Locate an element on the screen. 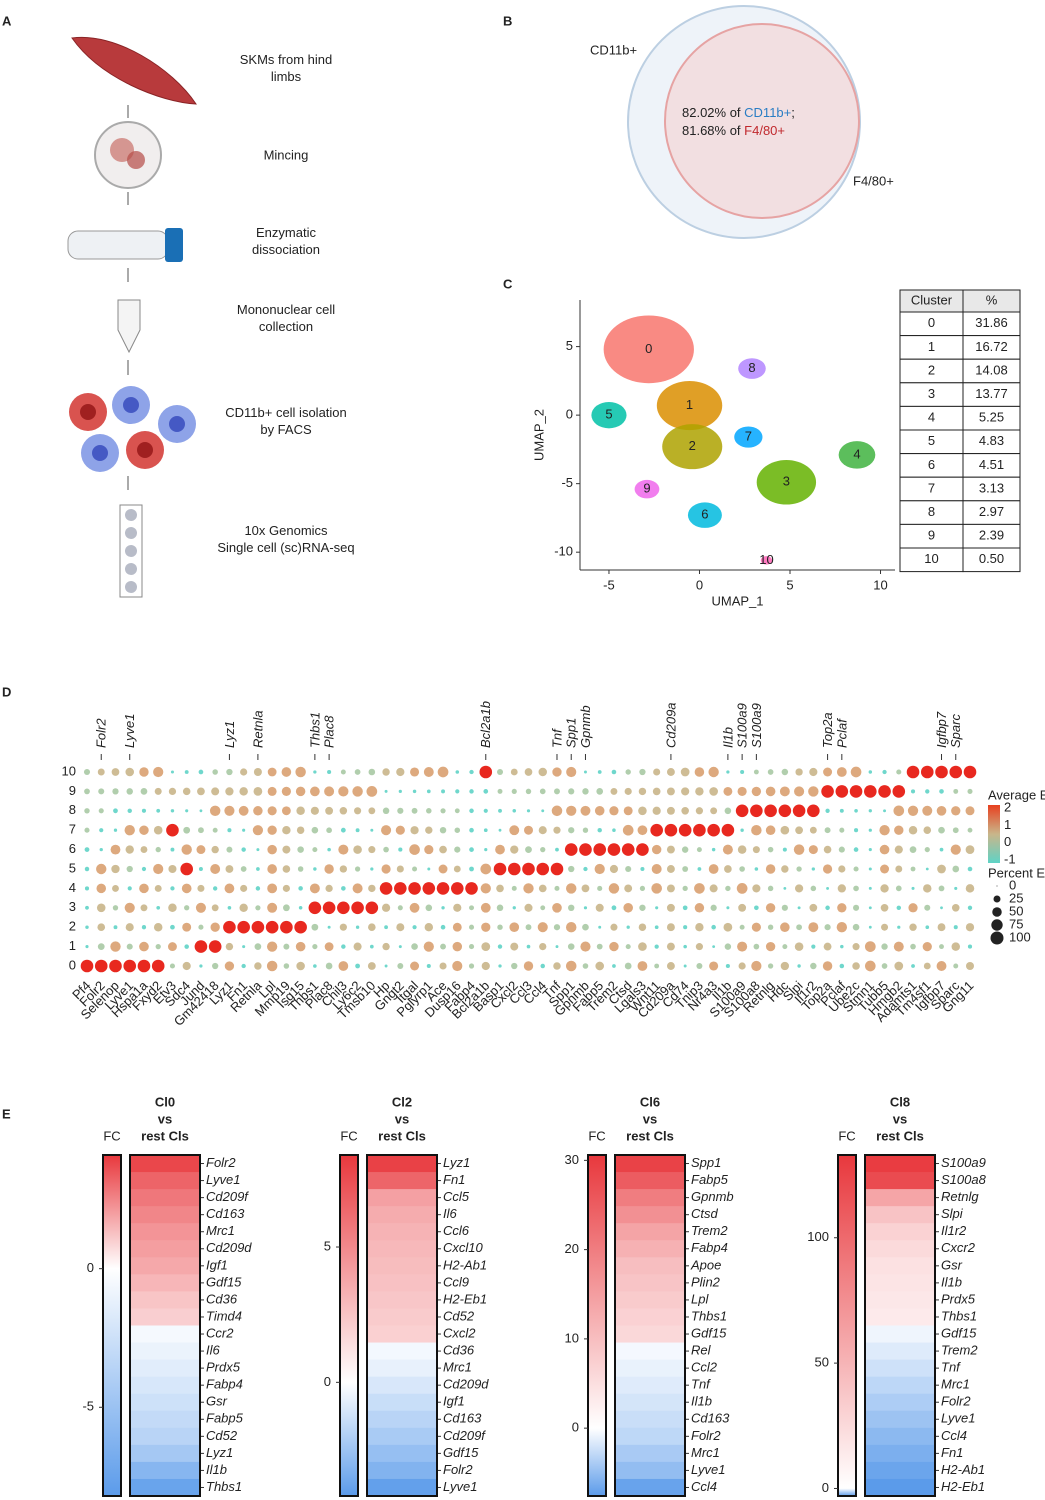 The image size is (1045, 1500). tube-icon is located at coordinates (118, 245).